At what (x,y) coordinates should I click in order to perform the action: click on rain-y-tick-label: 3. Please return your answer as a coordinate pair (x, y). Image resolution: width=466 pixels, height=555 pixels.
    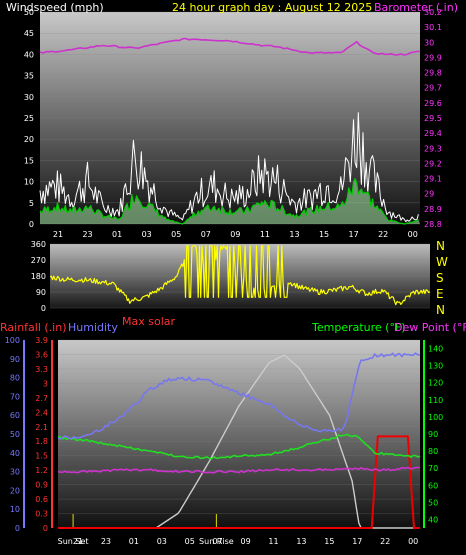
    Looking at the image, I should click on (45, 383).